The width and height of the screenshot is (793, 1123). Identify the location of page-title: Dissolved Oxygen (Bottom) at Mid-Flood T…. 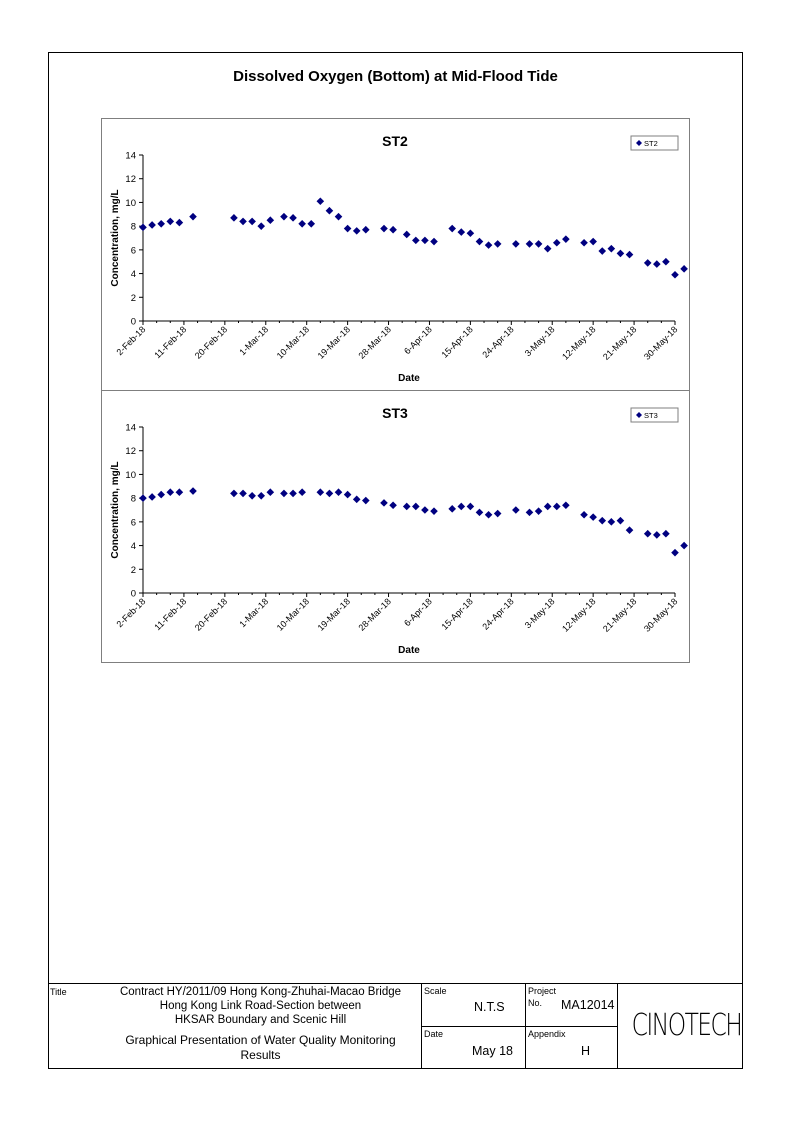
(395, 76).